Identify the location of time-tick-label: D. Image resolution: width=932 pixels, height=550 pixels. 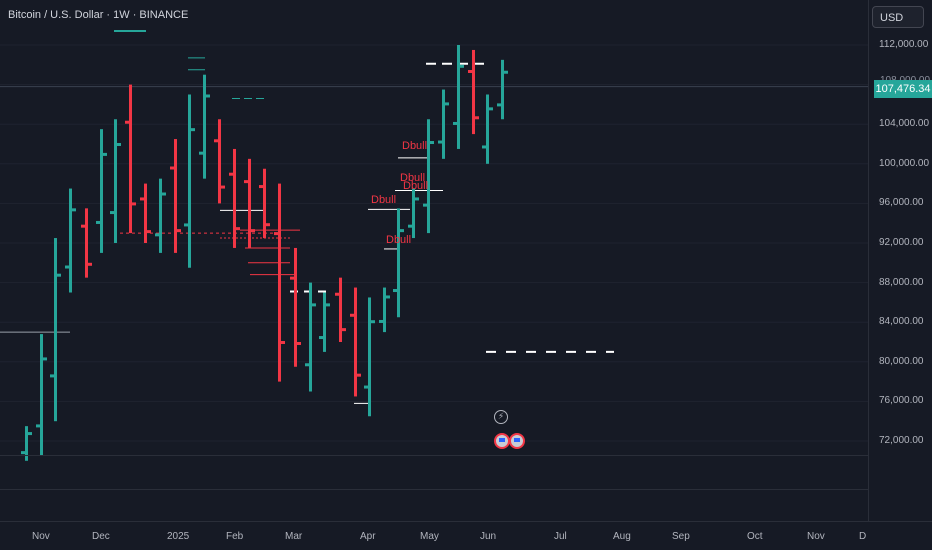
(863, 536).